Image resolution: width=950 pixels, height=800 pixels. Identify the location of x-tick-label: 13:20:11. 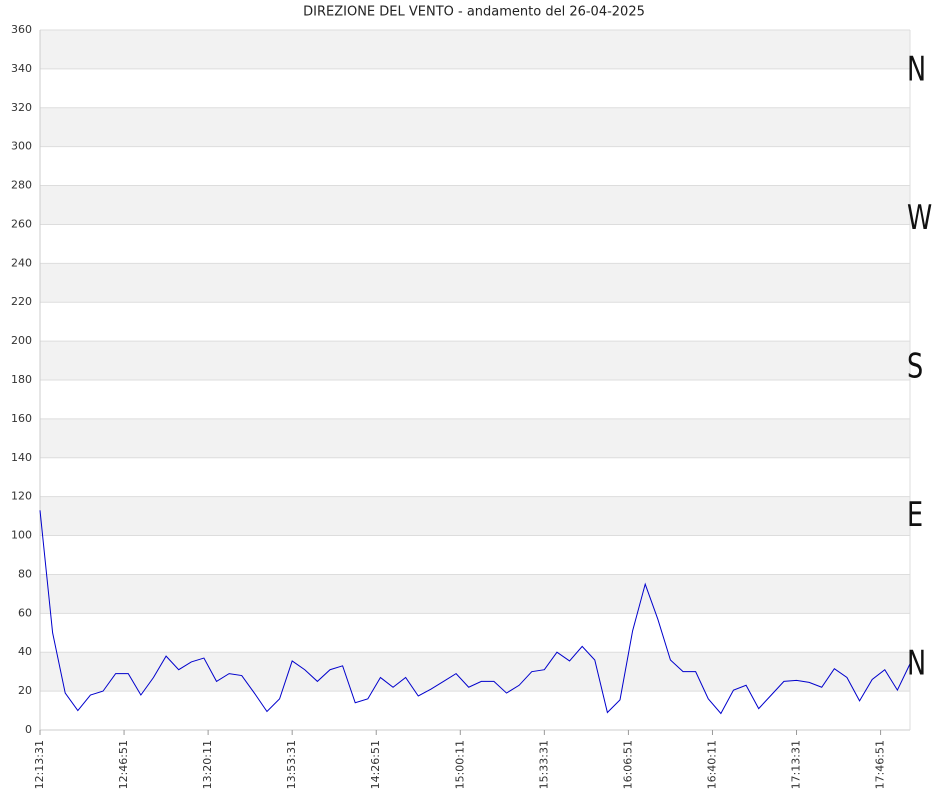
(207, 764).